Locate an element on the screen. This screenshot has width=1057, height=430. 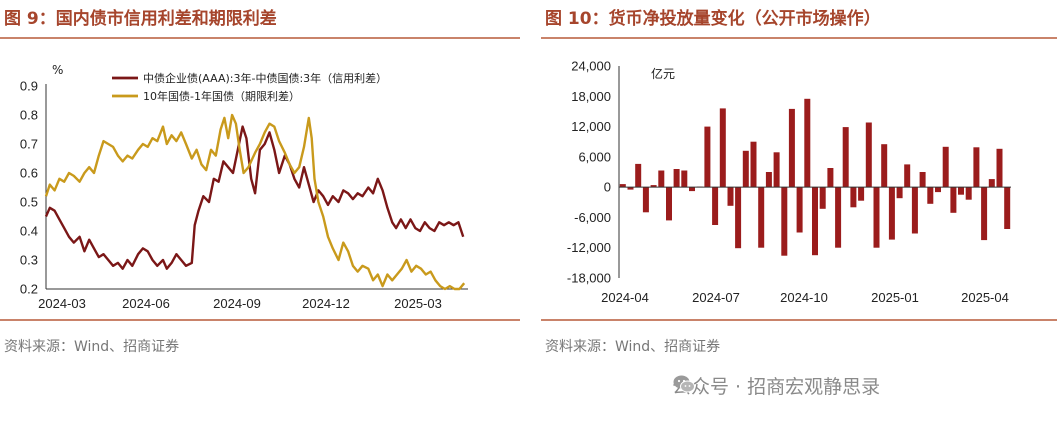
y-tick-label: 0.4 is located at coordinates (29, 231).